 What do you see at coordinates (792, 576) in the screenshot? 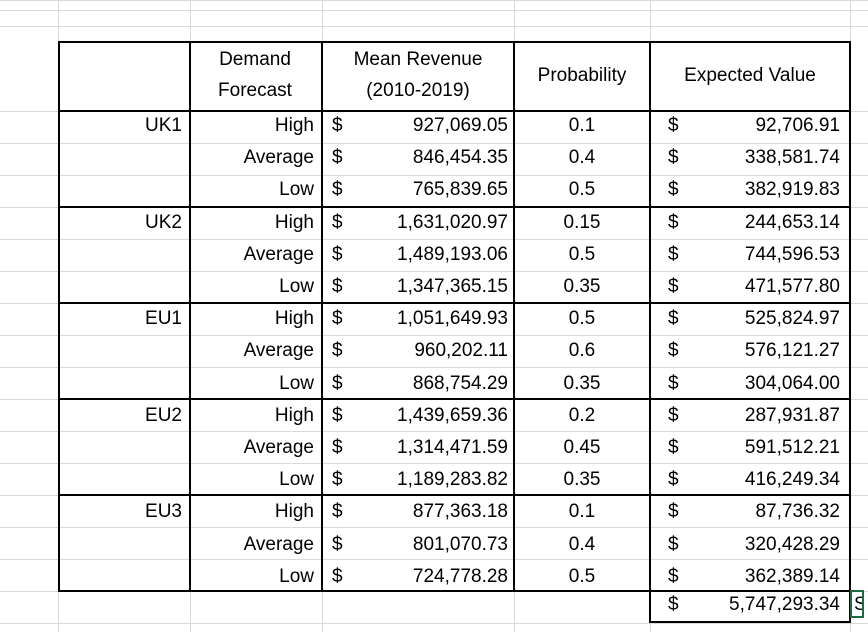
I see `expected-value: 362,389.14` at bounding box center [792, 576].